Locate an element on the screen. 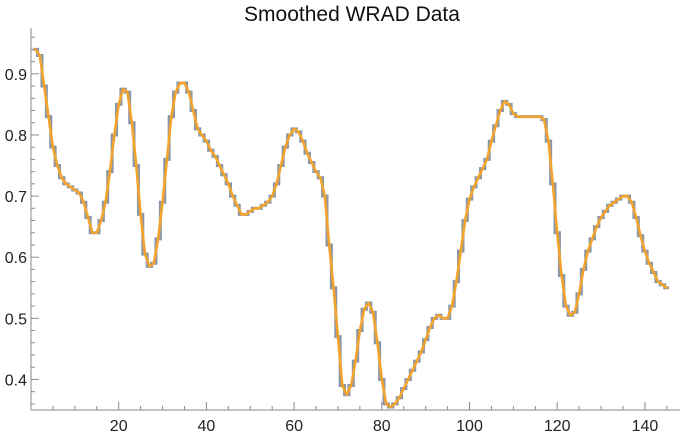 Image resolution: width=685 pixels, height=434 pixels. x-tick-label: 100 is located at coordinates (469, 426).